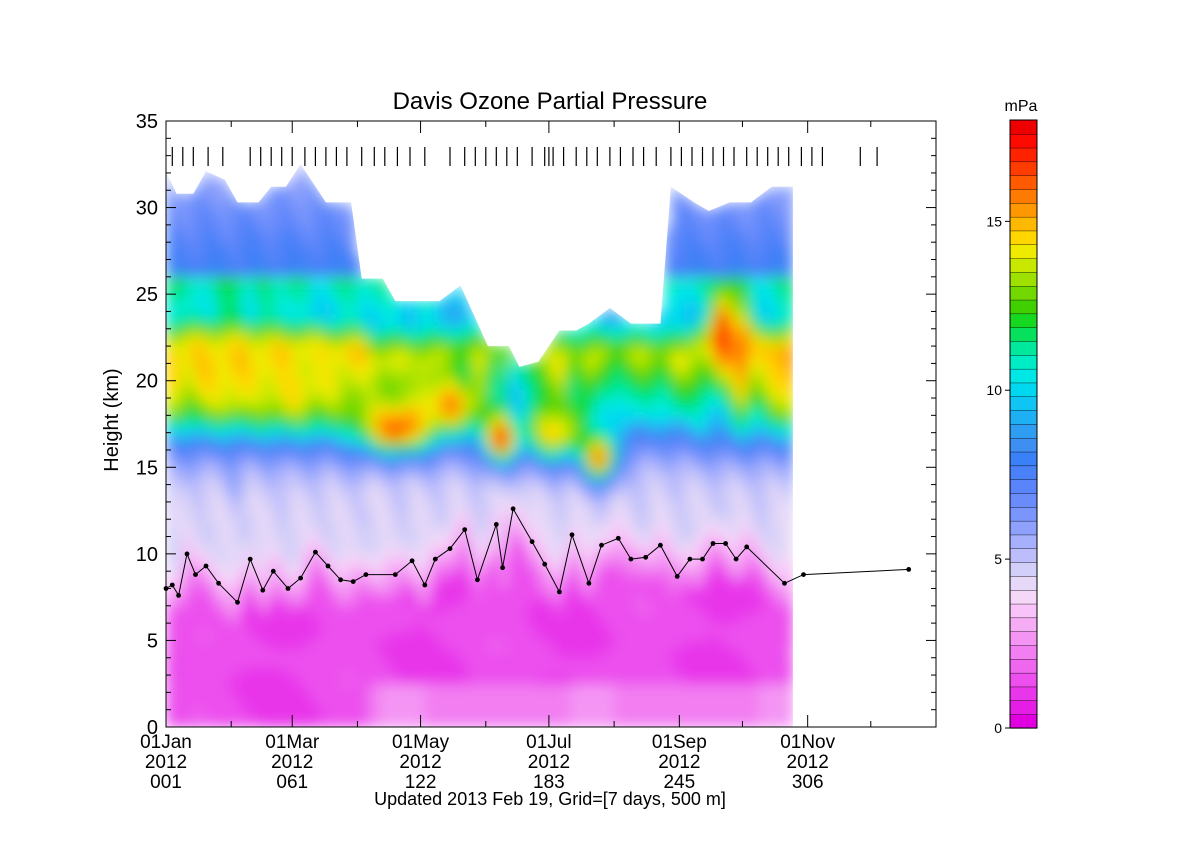 The image size is (1200, 852). Describe the element at coordinates (147, 468) in the screenshot. I see `y-tick-label: 15` at that location.